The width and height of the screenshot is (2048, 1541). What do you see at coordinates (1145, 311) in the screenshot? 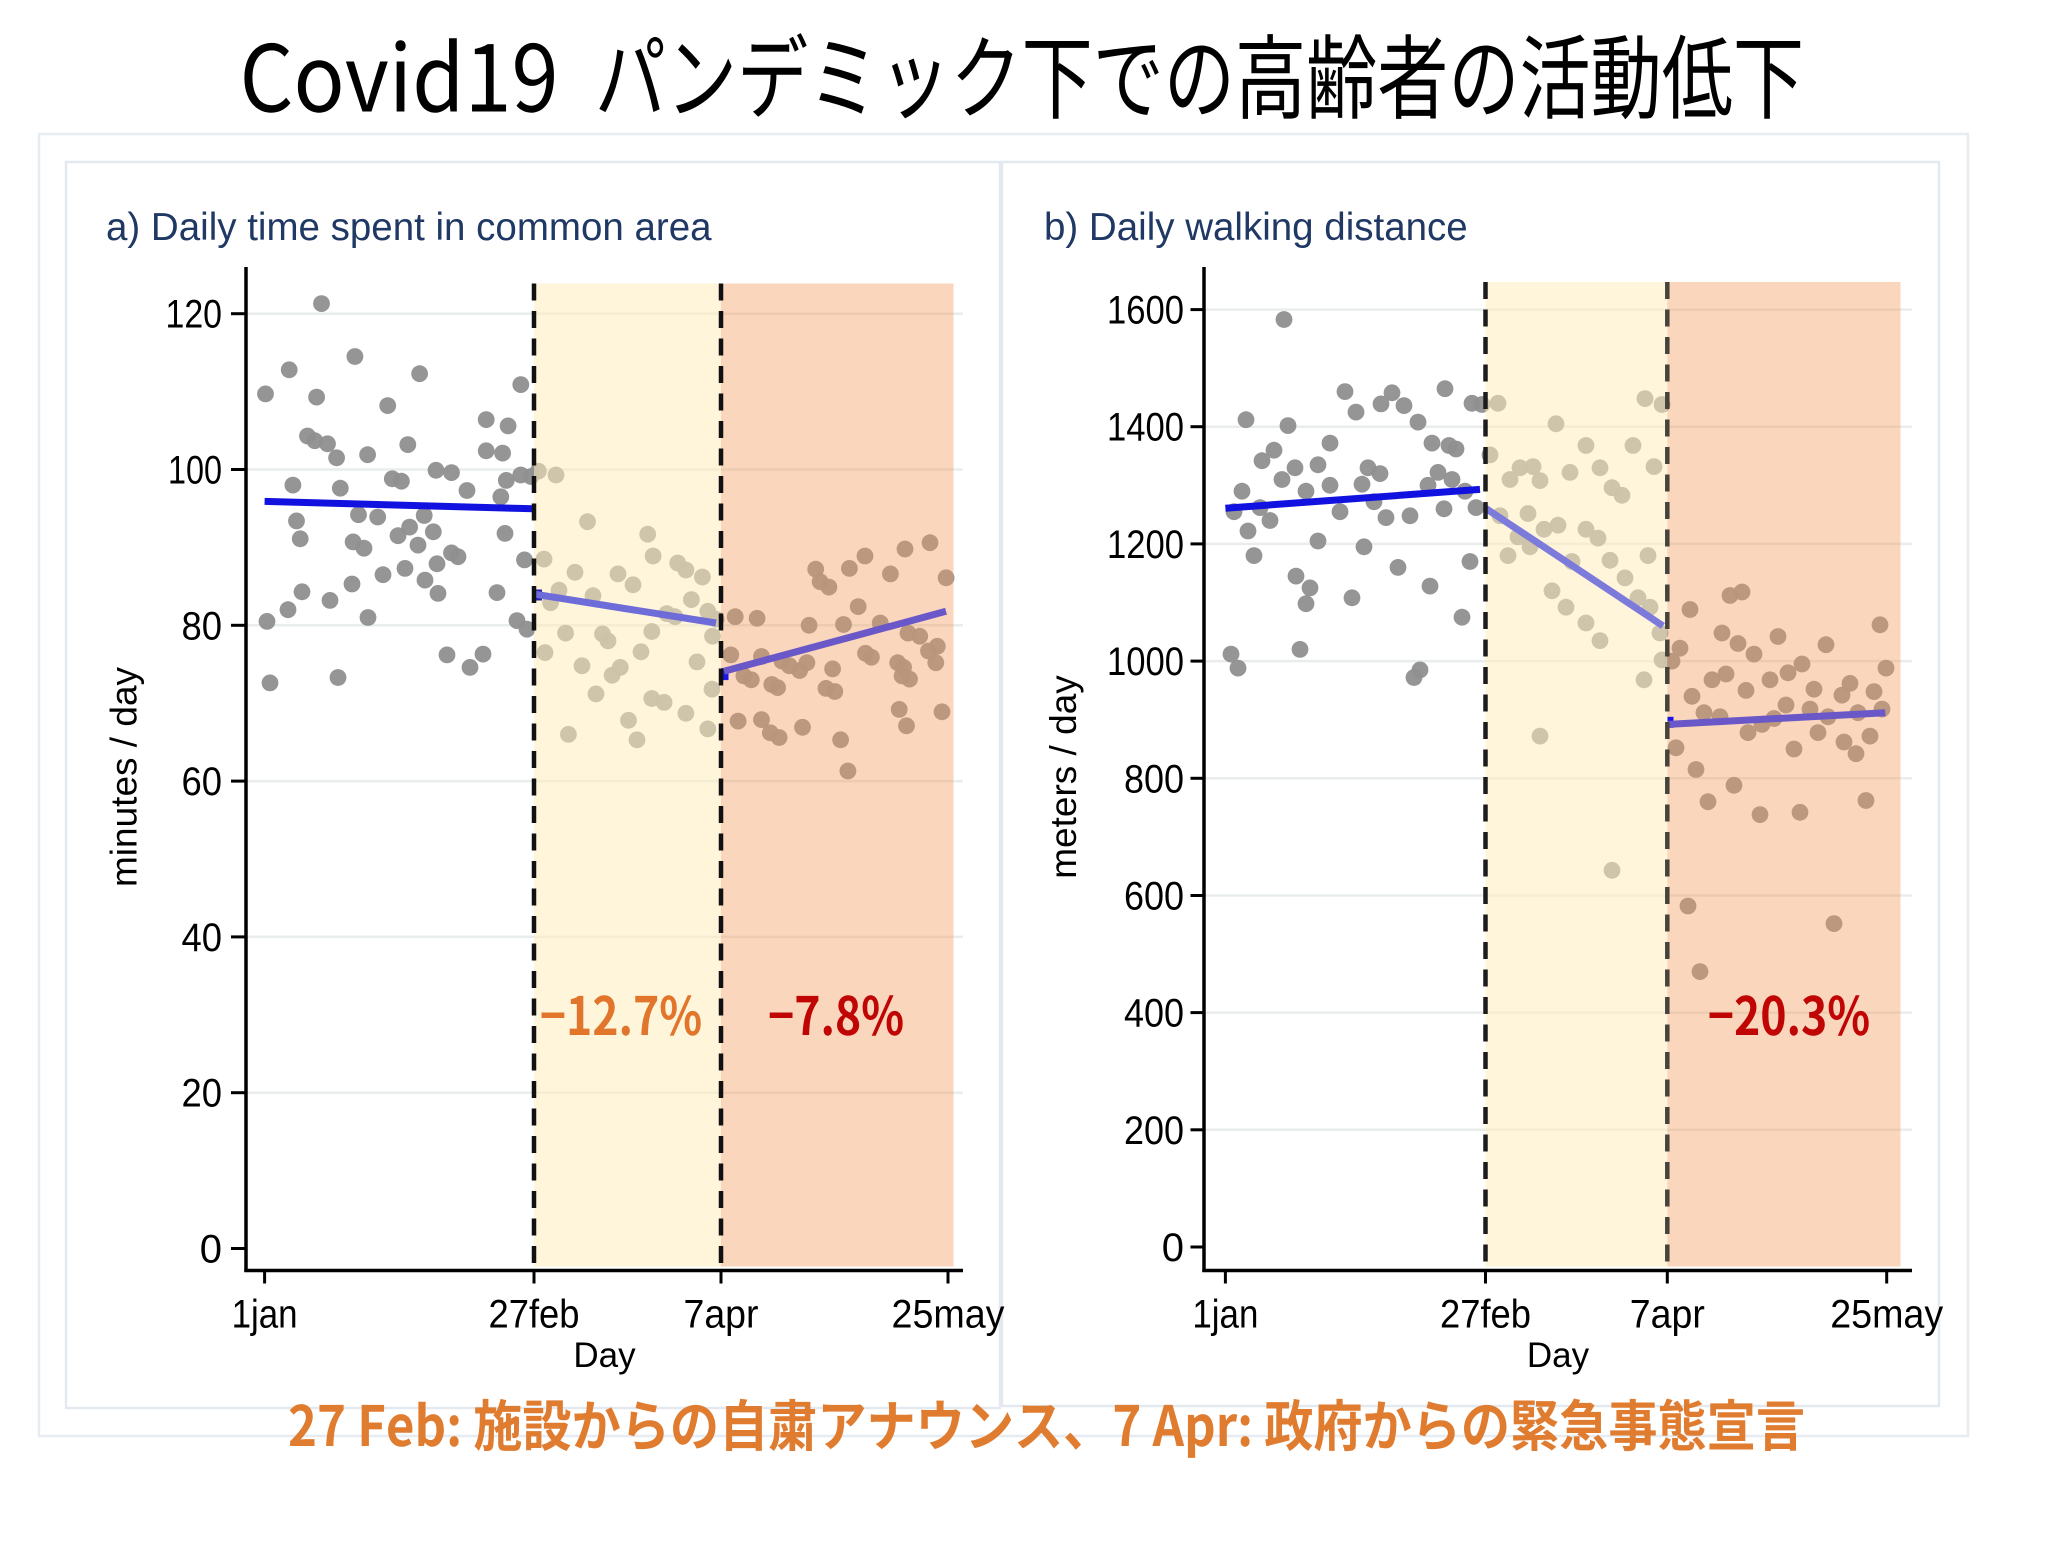
I see `svg-text: 1600` at bounding box center [1145, 311].